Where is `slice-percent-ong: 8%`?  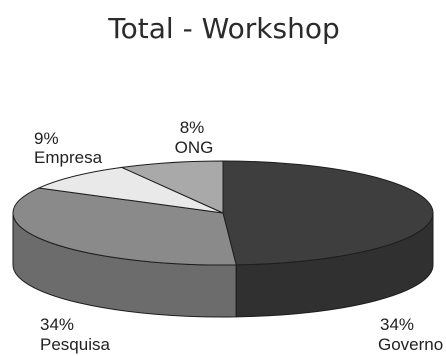 slice-percent-ong: 8% is located at coordinates (192, 127).